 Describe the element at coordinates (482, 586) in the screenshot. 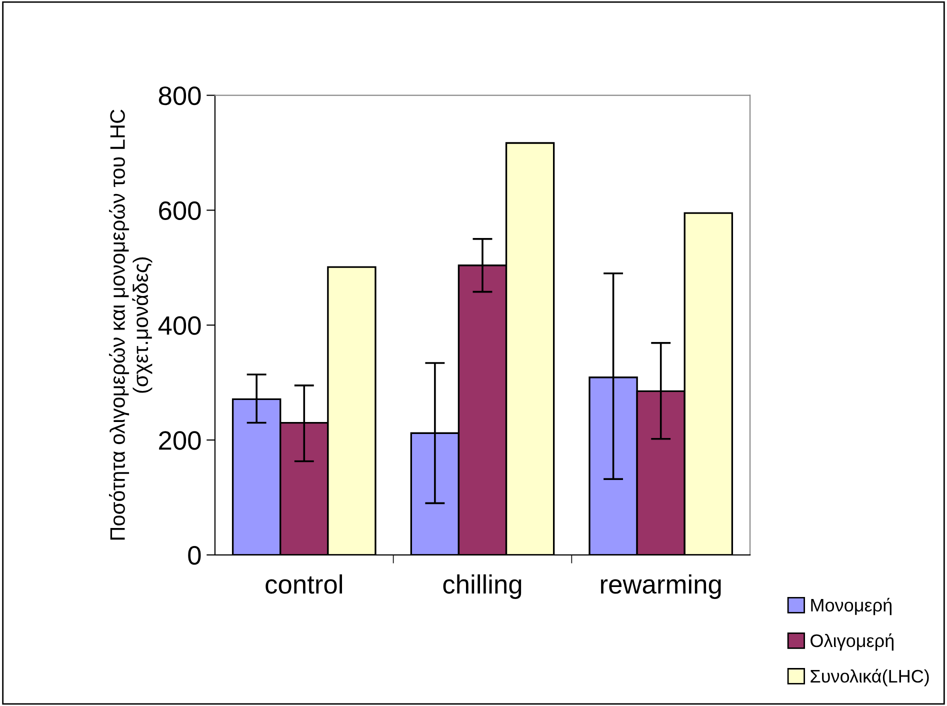

I see `x-tick-label: chilling` at that location.